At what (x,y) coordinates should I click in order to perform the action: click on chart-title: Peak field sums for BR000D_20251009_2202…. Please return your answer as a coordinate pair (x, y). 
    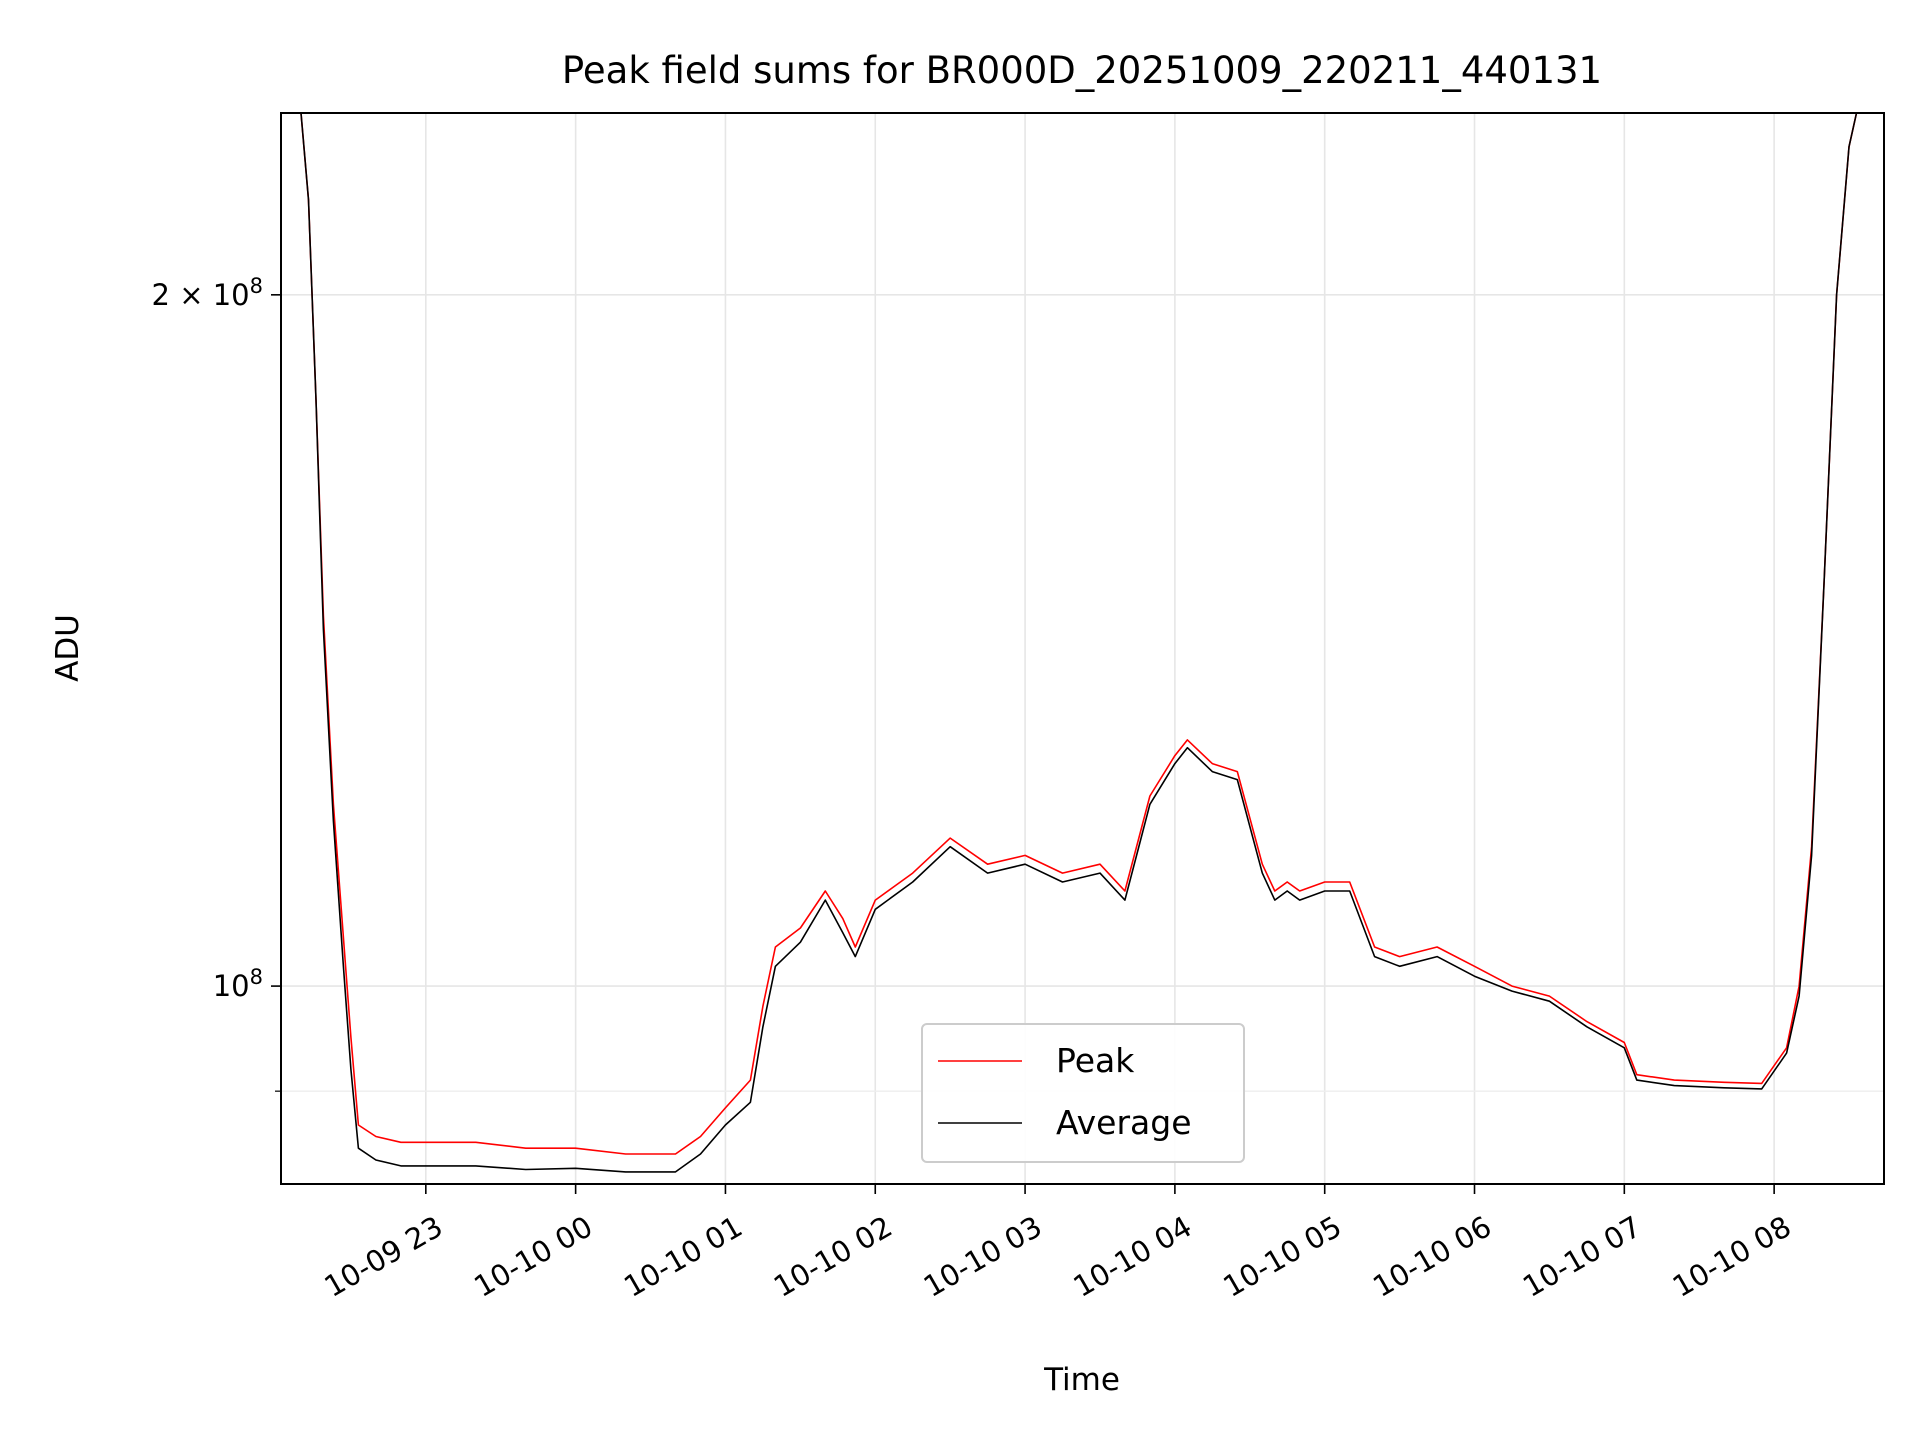
    Looking at the image, I should click on (1082, 70).